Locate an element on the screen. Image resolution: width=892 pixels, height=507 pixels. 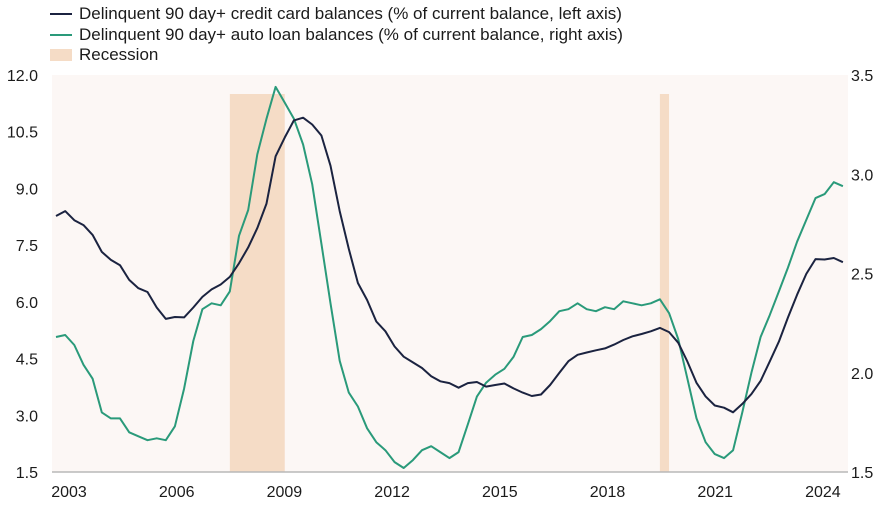
x-tick: 2018 is located at coordinates (608, 492).